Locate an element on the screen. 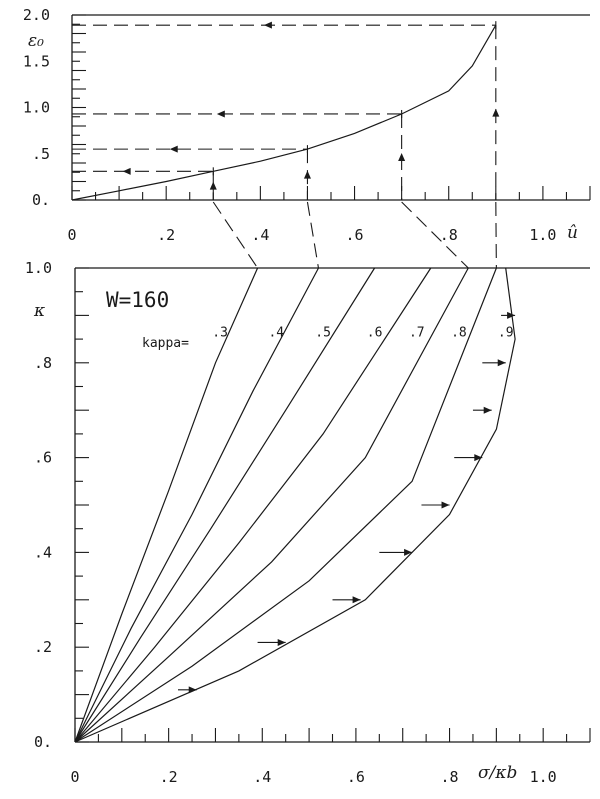  bottom-x-tick-label: 0 is located at coordinates (74, 777).